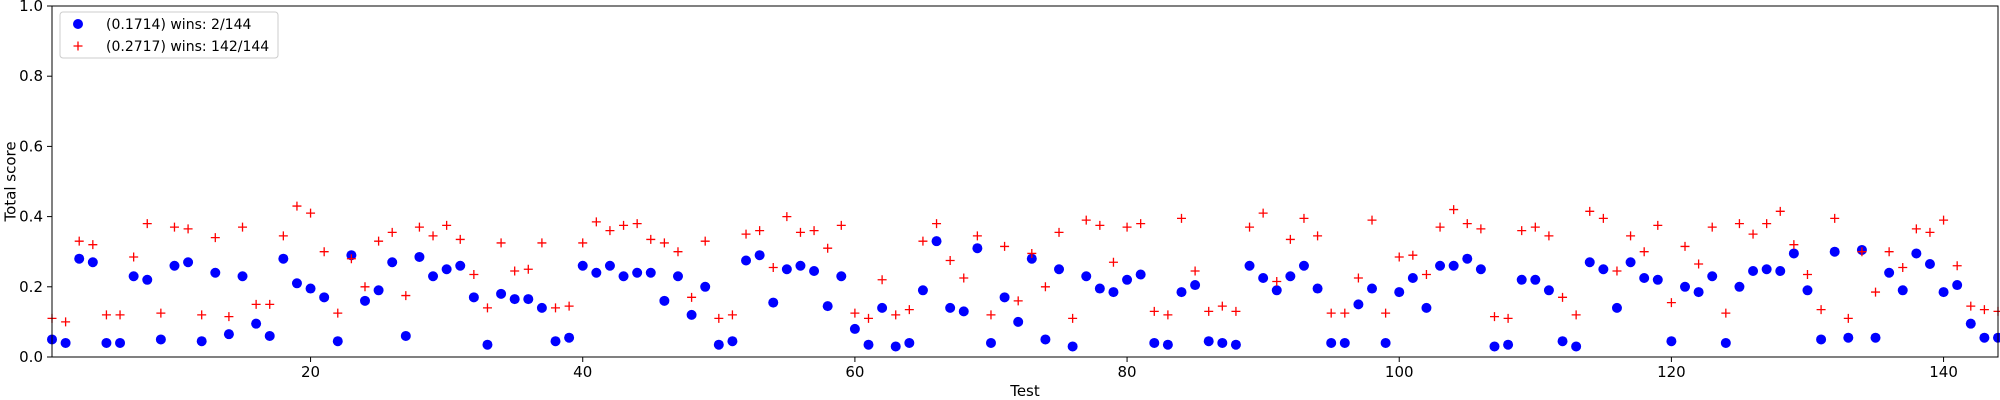  I want to click on y-tick-label: 0.2, so click(31, 287).